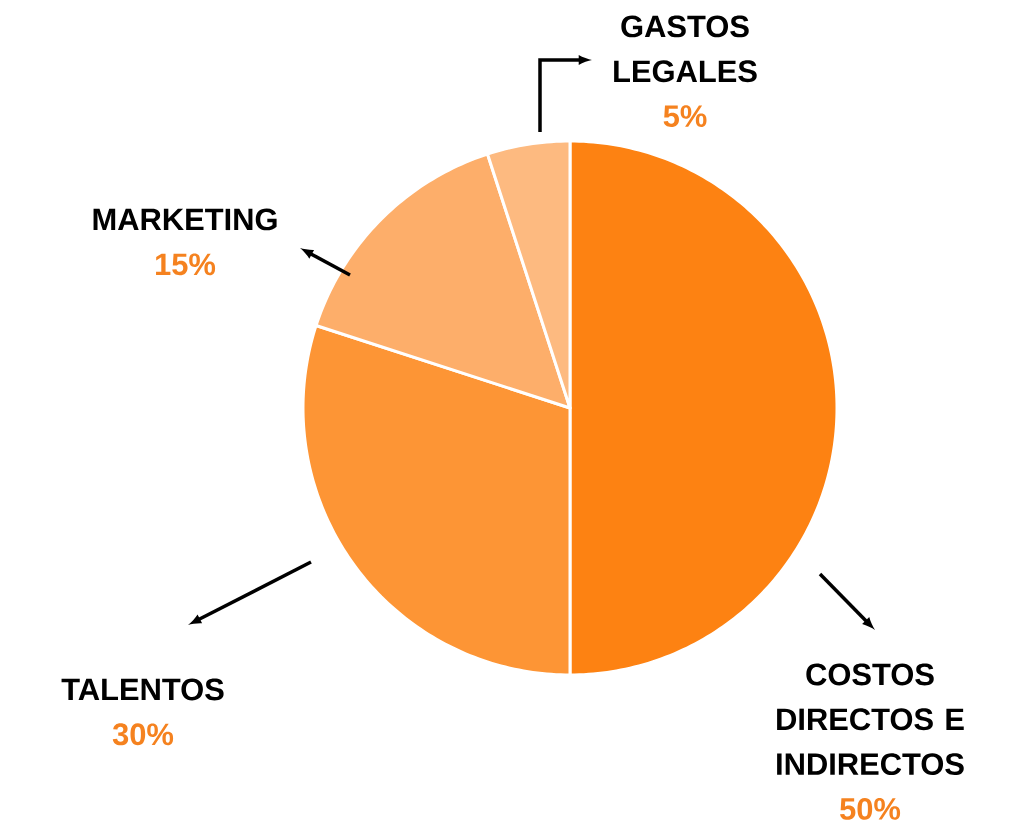 The height and width of the screenshot is (836, 1010). I want to click on data-label: 50%, so click(870, 809).